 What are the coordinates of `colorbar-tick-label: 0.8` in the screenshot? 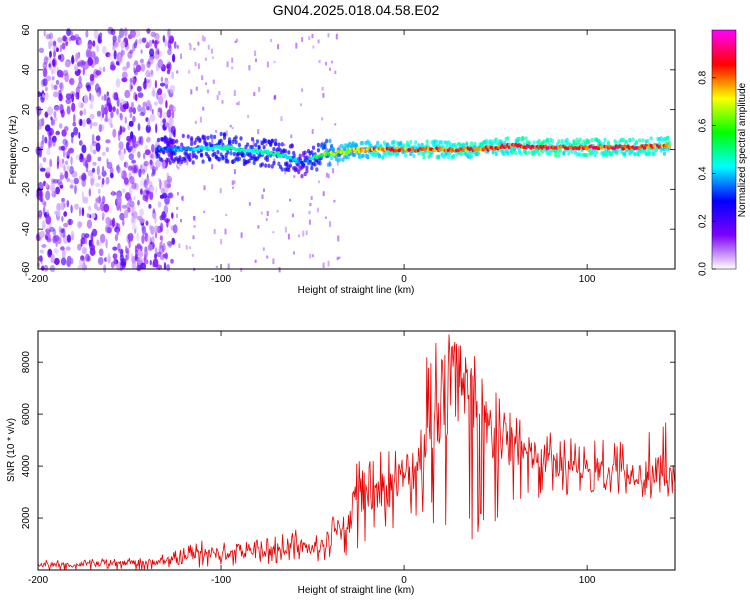 It's located at (703, 77).